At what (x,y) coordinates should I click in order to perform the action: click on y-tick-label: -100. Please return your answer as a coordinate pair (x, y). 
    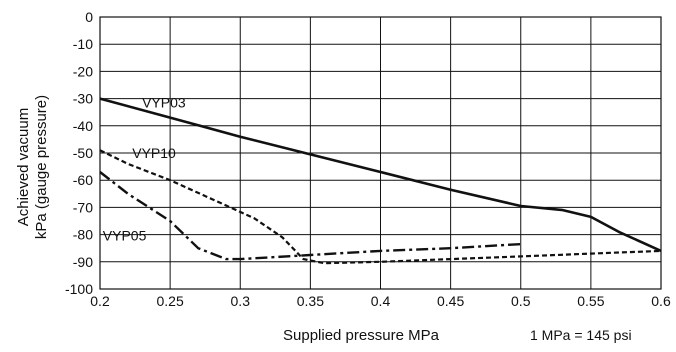
    Looking at the image, I should click on (79, 289).